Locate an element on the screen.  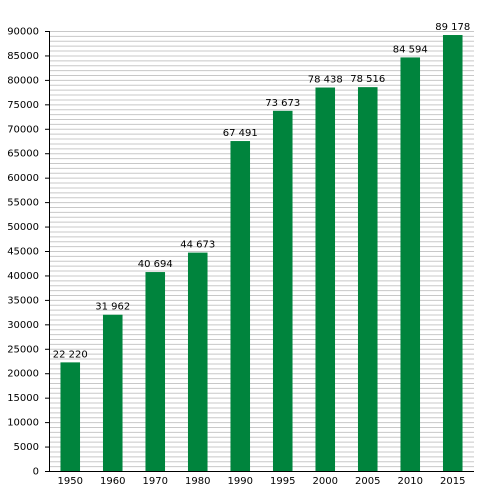
bar-2010 is located at coordinates (410, 264).